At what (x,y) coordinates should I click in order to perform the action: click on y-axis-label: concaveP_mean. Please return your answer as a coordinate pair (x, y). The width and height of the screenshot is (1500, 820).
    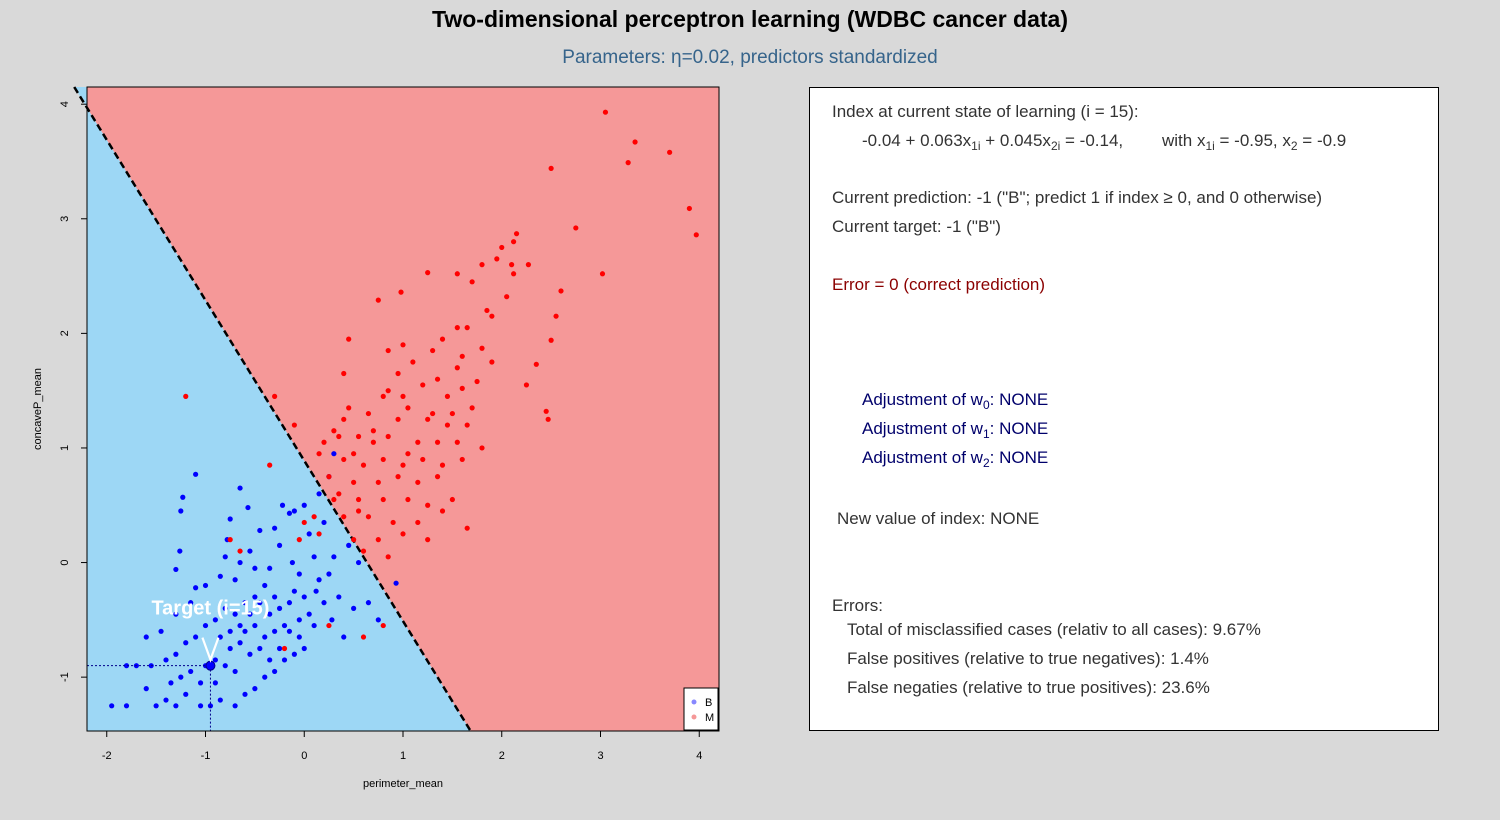
    Looking at the image, I should click on (38, 409).